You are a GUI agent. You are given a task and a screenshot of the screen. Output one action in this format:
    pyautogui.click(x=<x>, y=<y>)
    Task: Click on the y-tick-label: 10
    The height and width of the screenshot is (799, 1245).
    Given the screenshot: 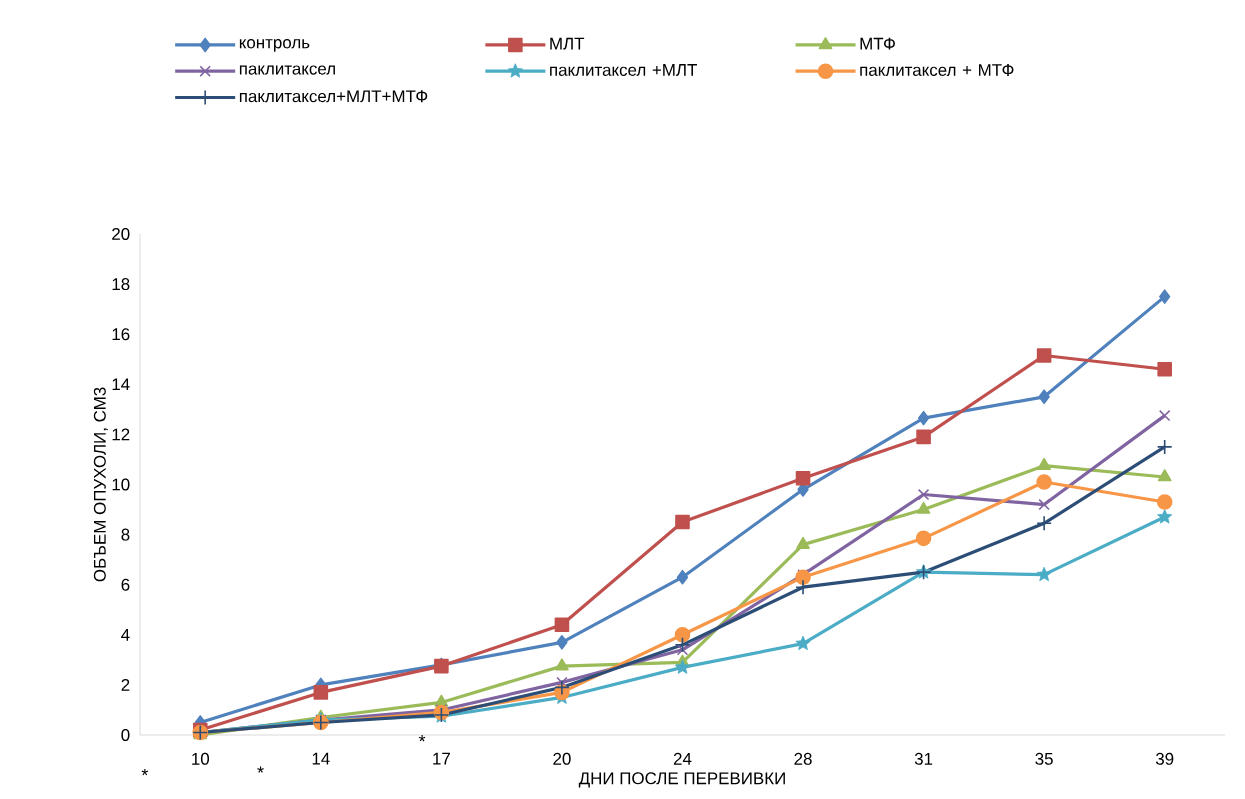 What is the action you would take?
    pyautogui.click(x=121, y=484)
    